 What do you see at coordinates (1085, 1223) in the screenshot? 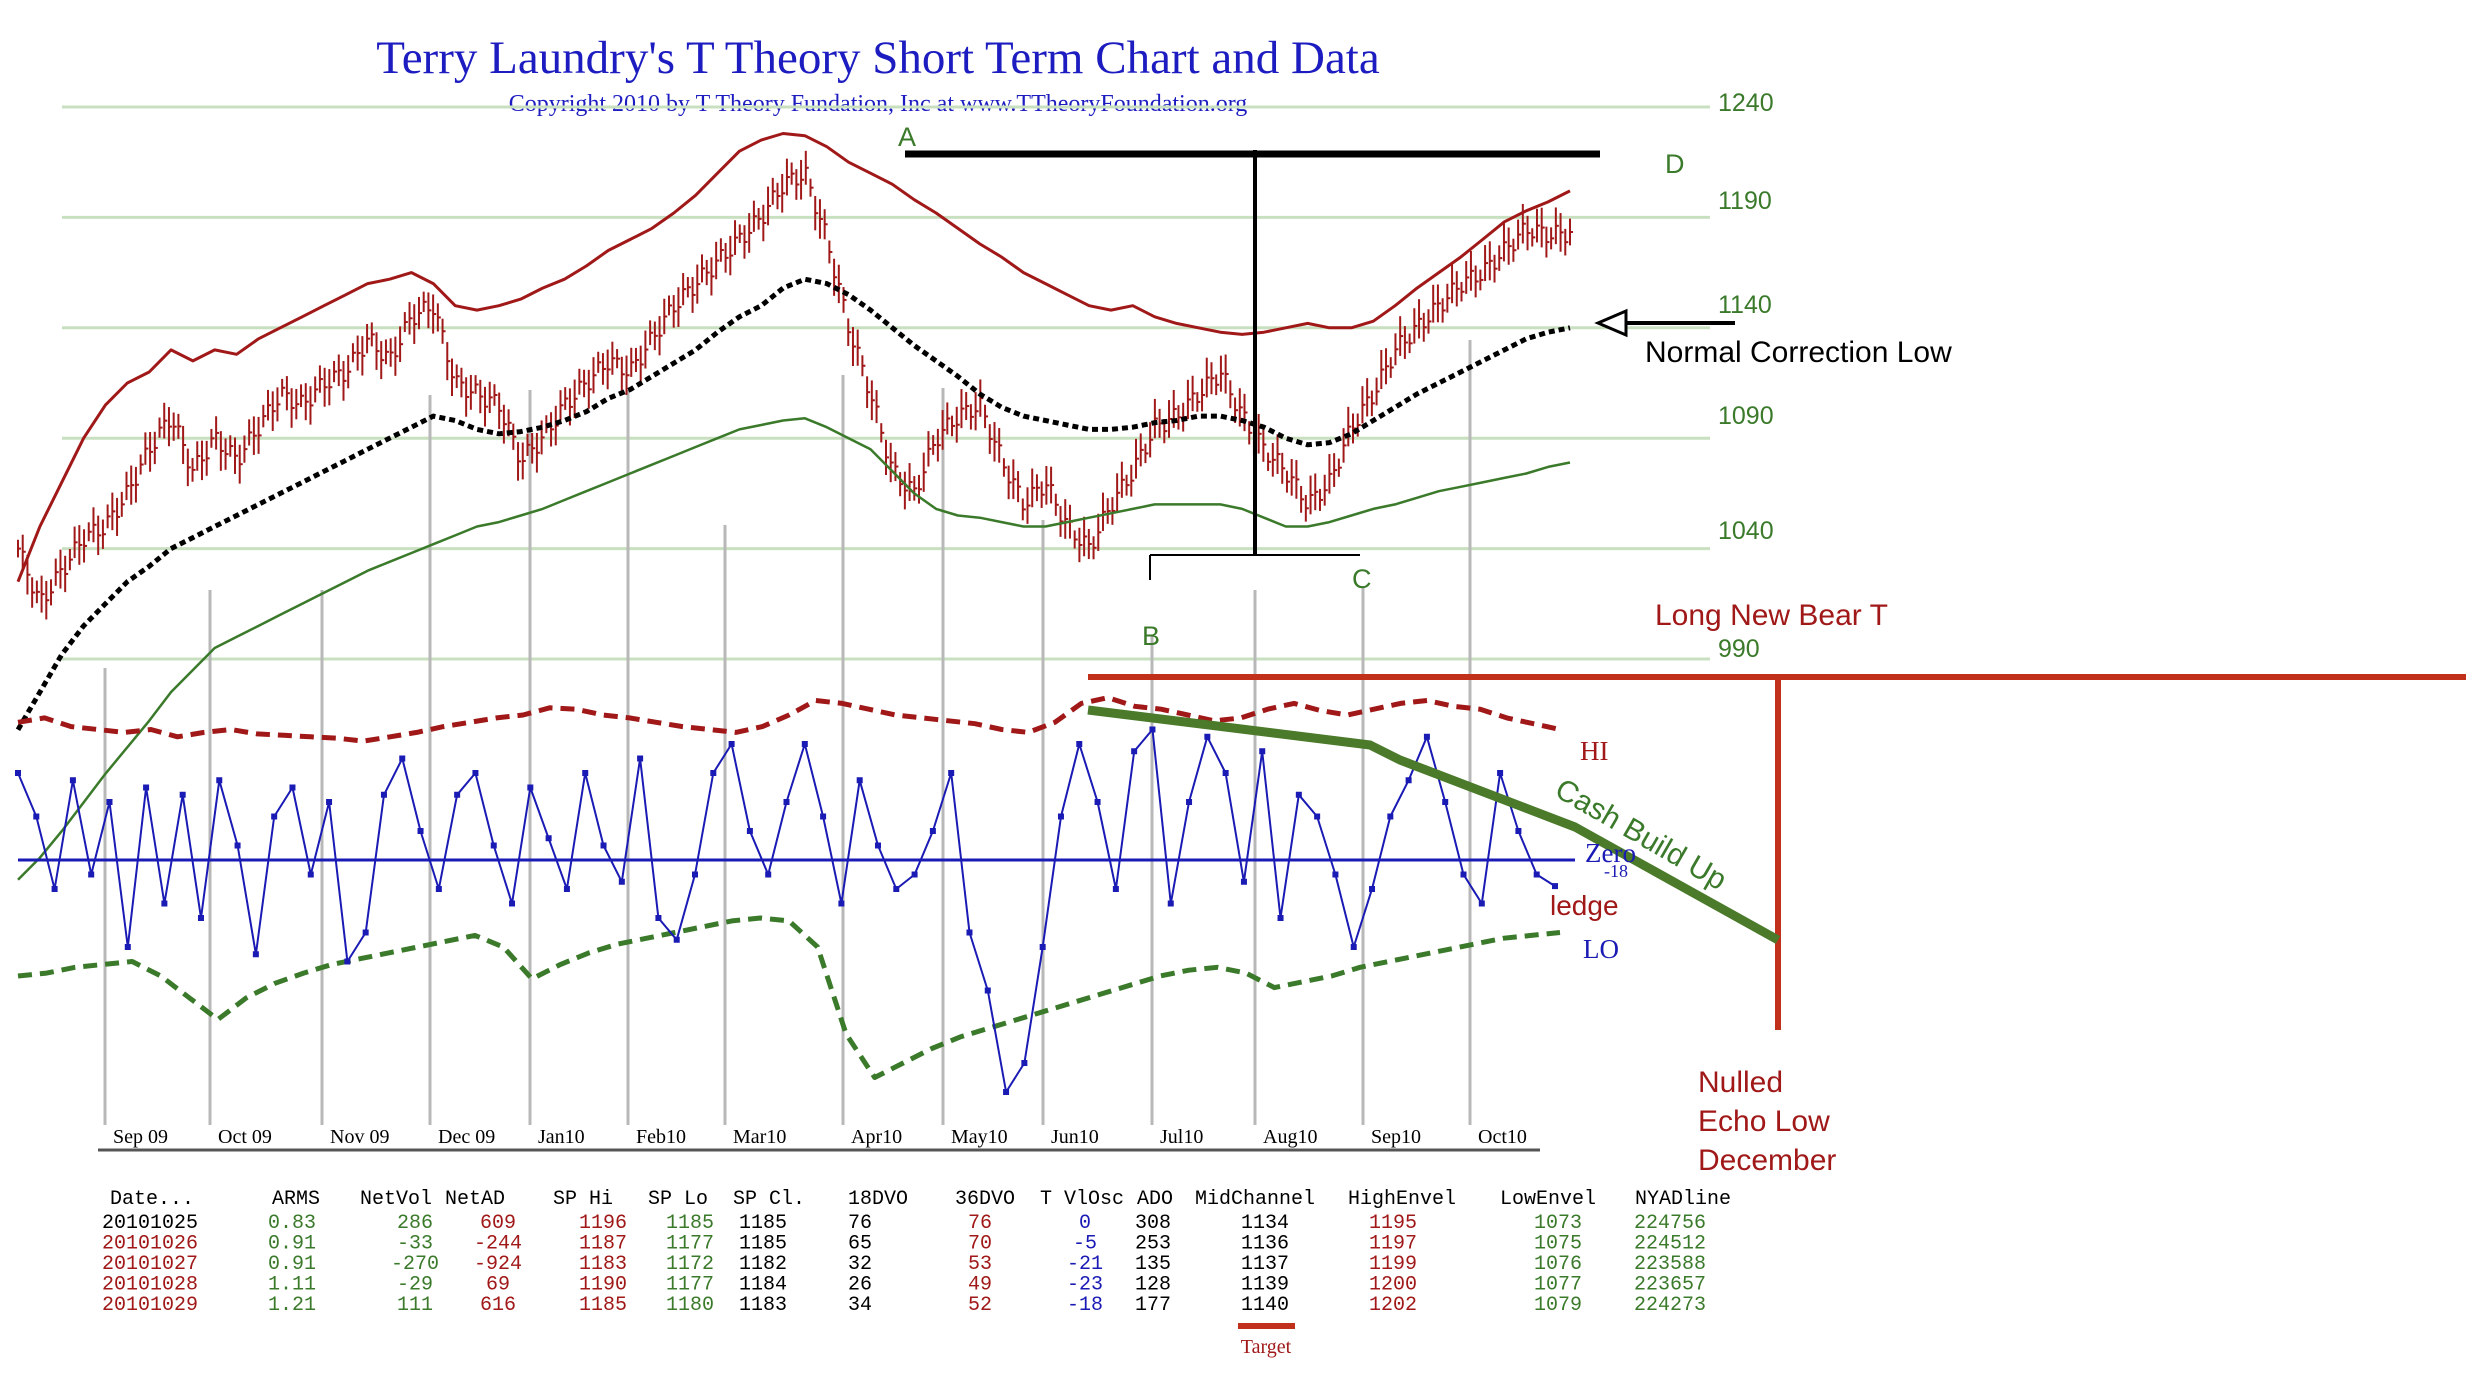
I see `table-cell: 0` at bounding box center [1085, 1223].